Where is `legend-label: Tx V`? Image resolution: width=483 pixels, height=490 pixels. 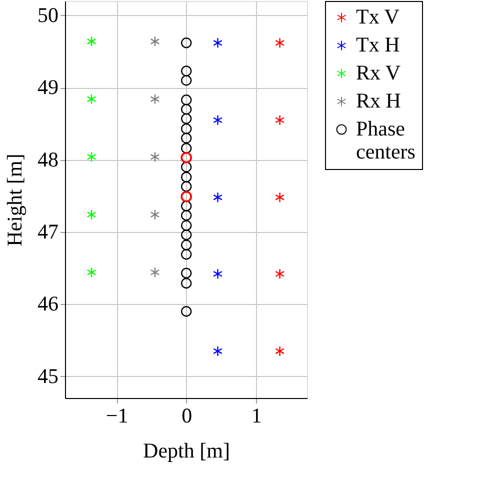 legend-label: Tx V is located at coordinates (378, 16).